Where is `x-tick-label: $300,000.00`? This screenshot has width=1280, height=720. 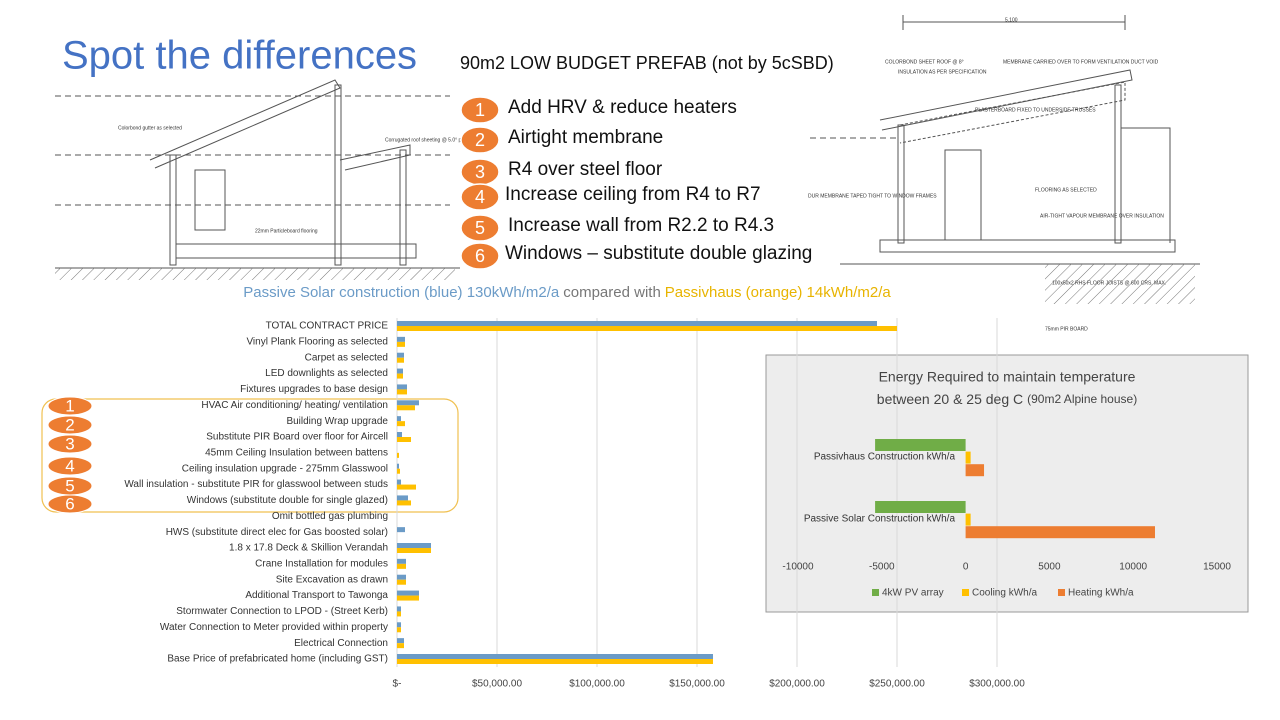
x-tick-label: $300,000.00 is located at coordinates (997, 684).